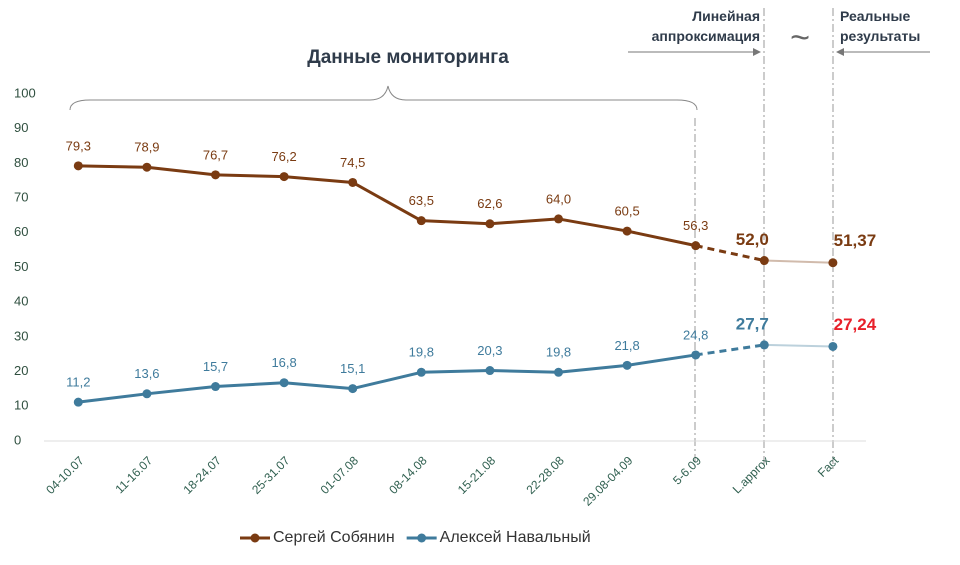 This screenshot has width=960, height=565. I want to click on legend-label: Сергей Собянин, so click(334, 537).